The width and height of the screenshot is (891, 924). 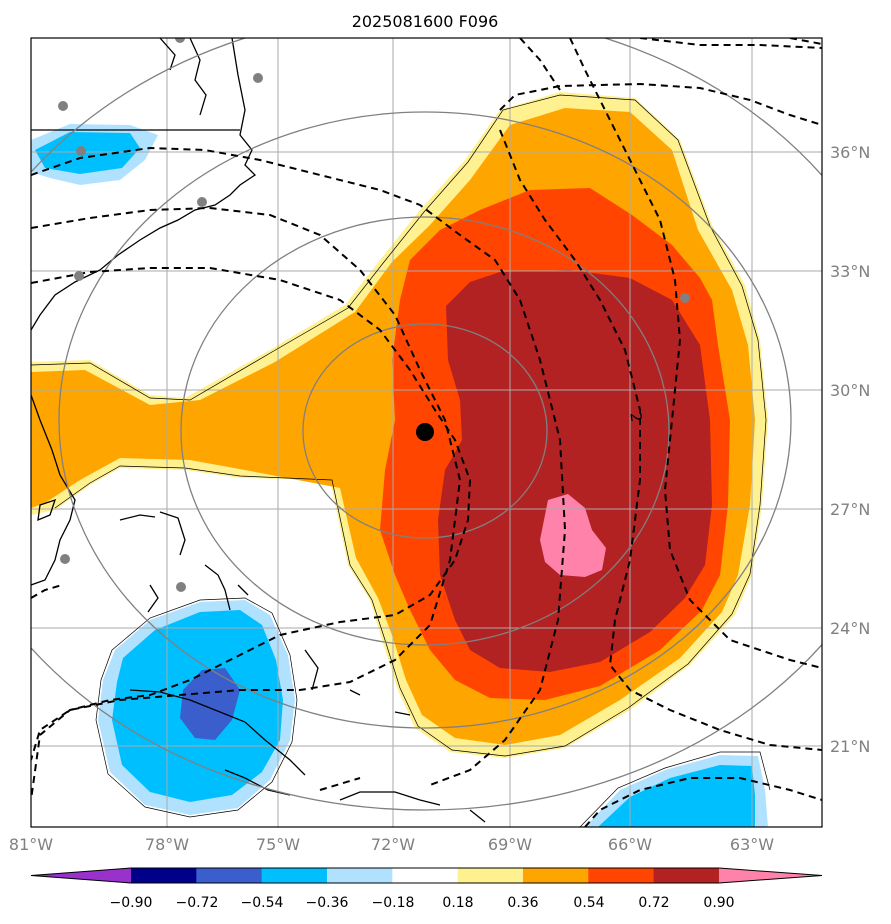 I want to click on anomaly-0.72, so click(x=575, y=471).